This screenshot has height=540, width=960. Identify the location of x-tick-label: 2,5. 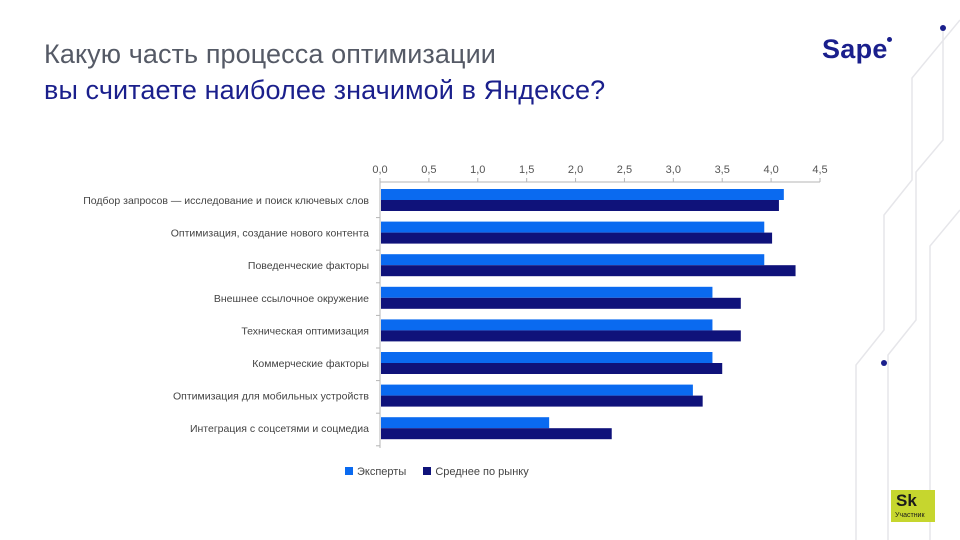
(624, 170).